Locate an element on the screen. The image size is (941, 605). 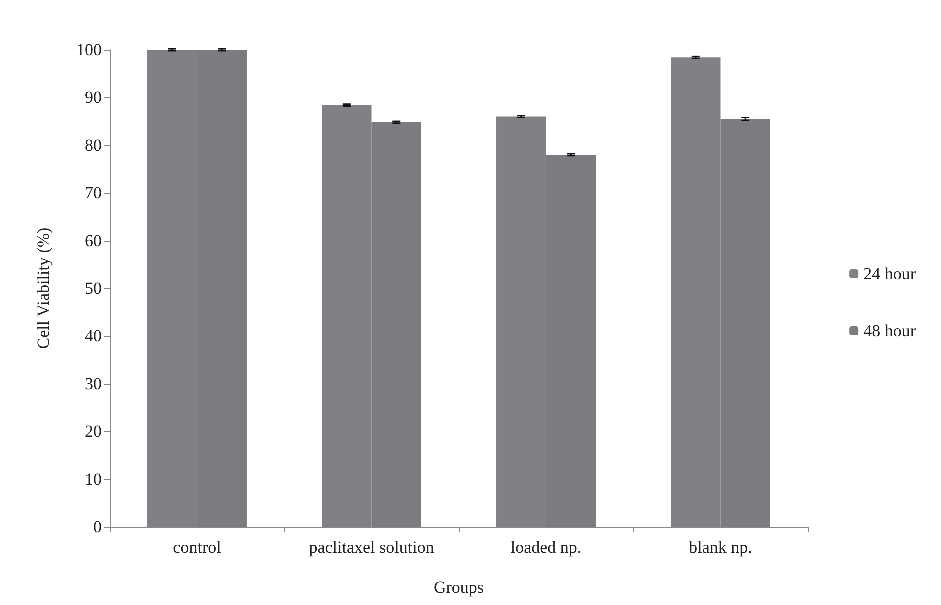
y-tick-label: 10 is located at coordinates (93, 479).